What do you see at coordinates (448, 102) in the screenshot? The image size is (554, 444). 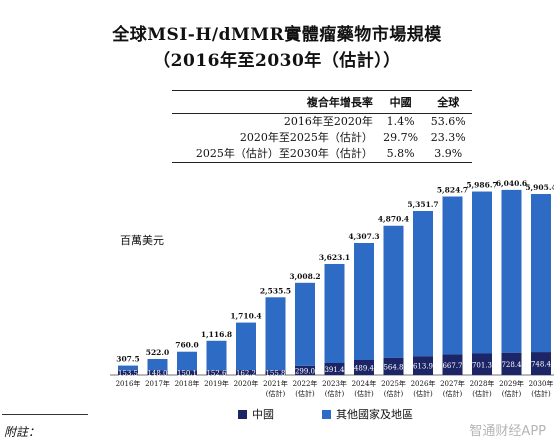 I see `cagr-header-global: 全球` at bounding box center [448, 102].